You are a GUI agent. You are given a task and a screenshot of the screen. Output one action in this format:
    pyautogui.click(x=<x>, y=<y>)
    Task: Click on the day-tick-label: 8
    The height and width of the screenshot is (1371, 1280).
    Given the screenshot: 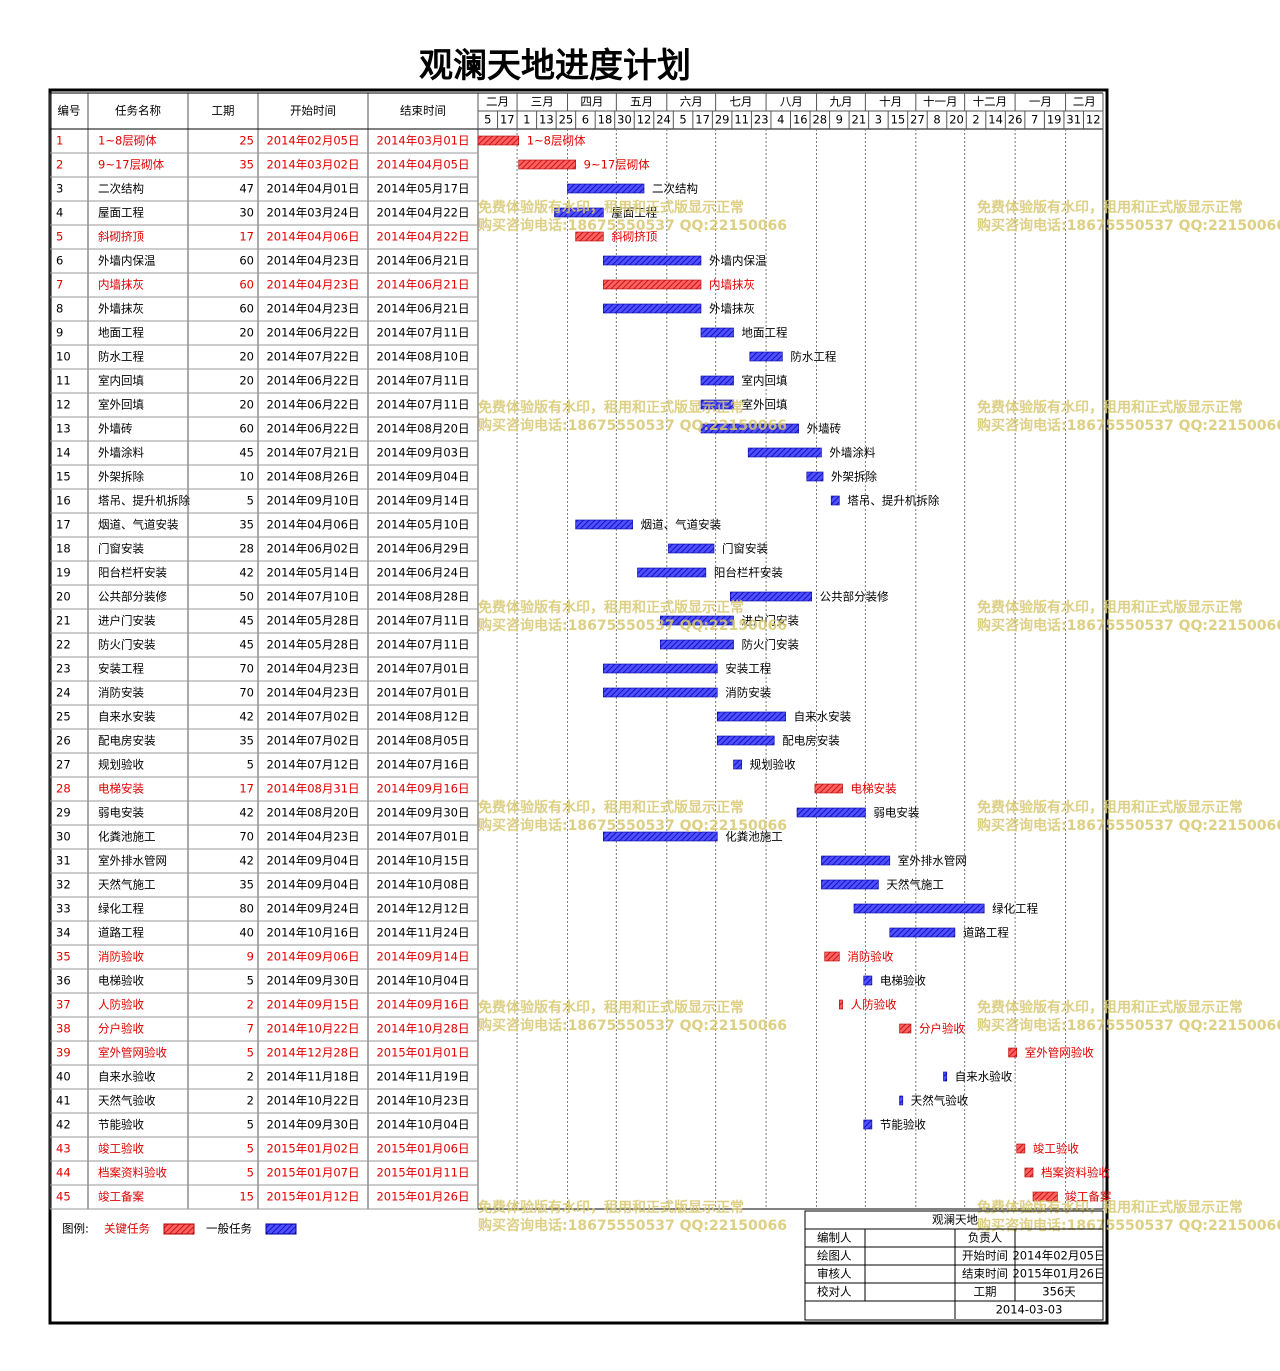 What is the action you would take?
    pyautogui.click(x=936, y=120)
    